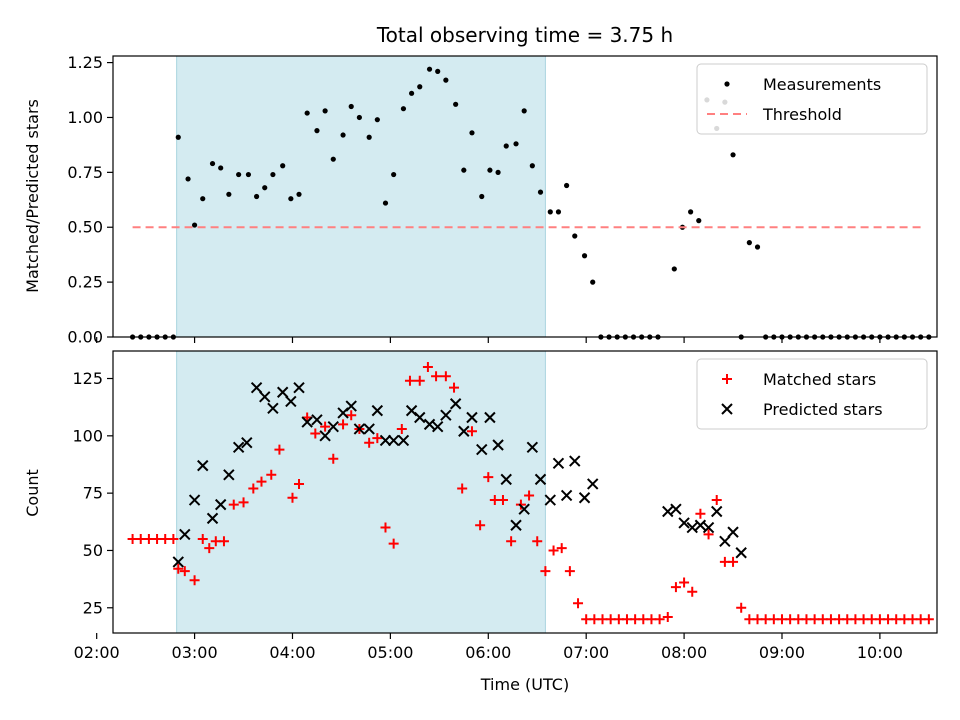  Describe the element at coordinates (97, 652) in the screenshot. I see `bottom-xtick-label: 02:00` at that location.